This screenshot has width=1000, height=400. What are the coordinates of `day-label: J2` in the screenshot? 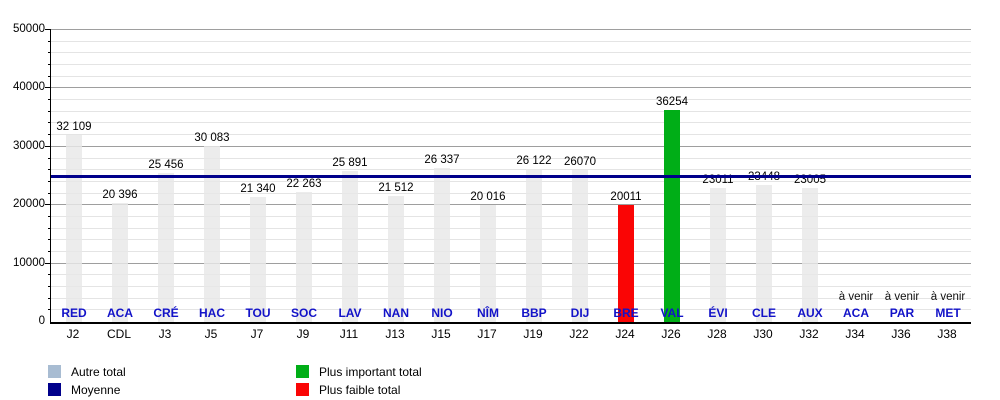 It's located at (73, 334).